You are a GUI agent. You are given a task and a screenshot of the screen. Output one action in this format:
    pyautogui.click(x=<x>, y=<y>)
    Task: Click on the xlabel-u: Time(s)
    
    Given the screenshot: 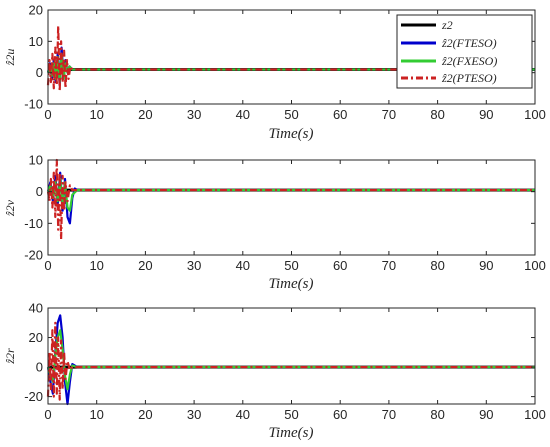 What is the action you would take?
    pyautogui.click(x=291, y=134)
    